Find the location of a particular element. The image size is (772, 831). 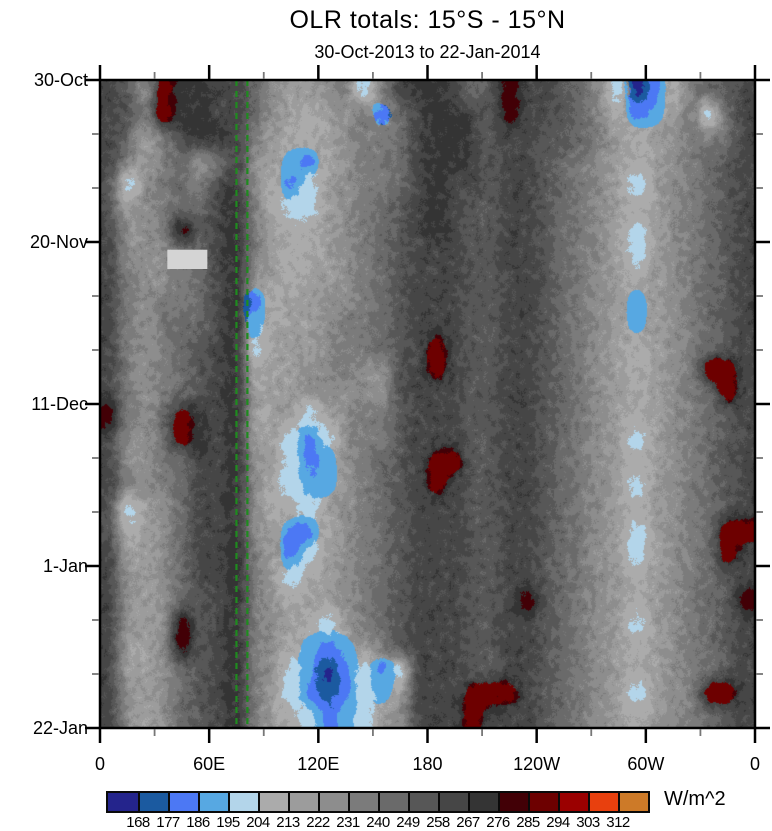

x-tick-label: 120W is located at coordinates (537, 764).